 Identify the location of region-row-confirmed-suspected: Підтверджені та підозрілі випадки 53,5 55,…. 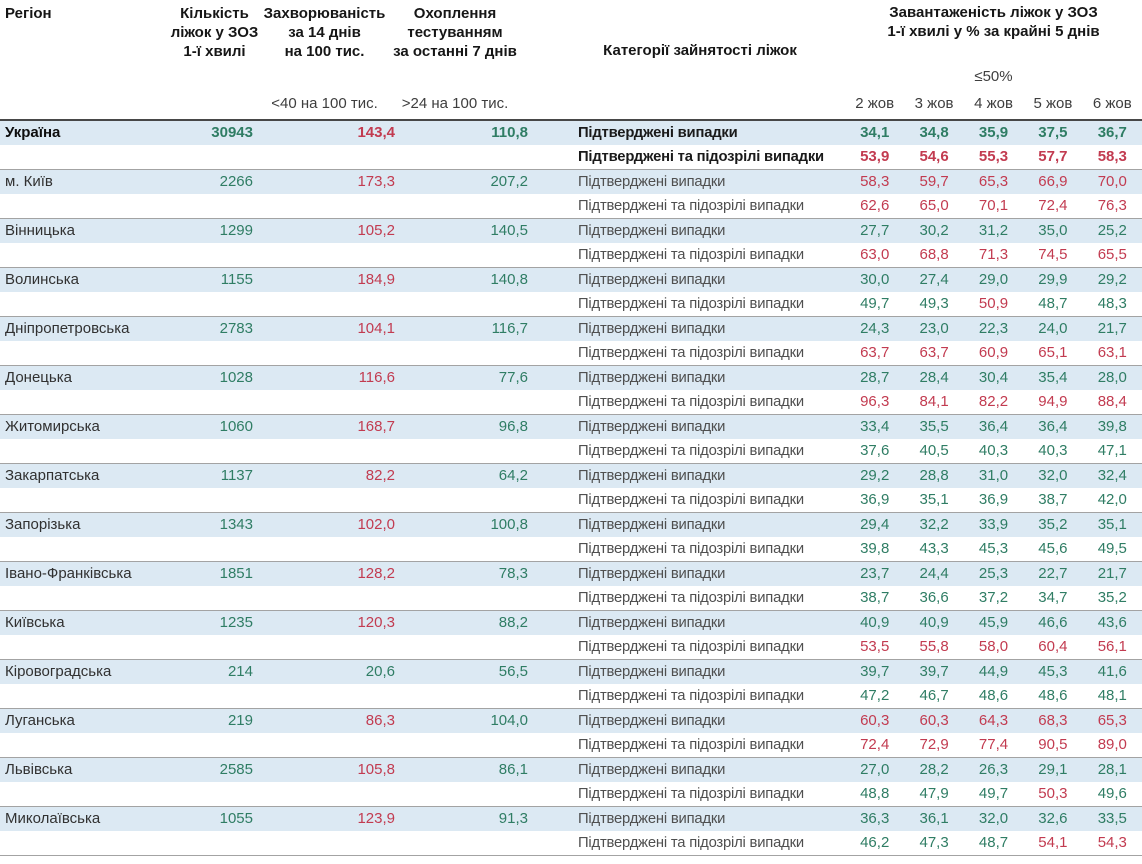
(571, 647).